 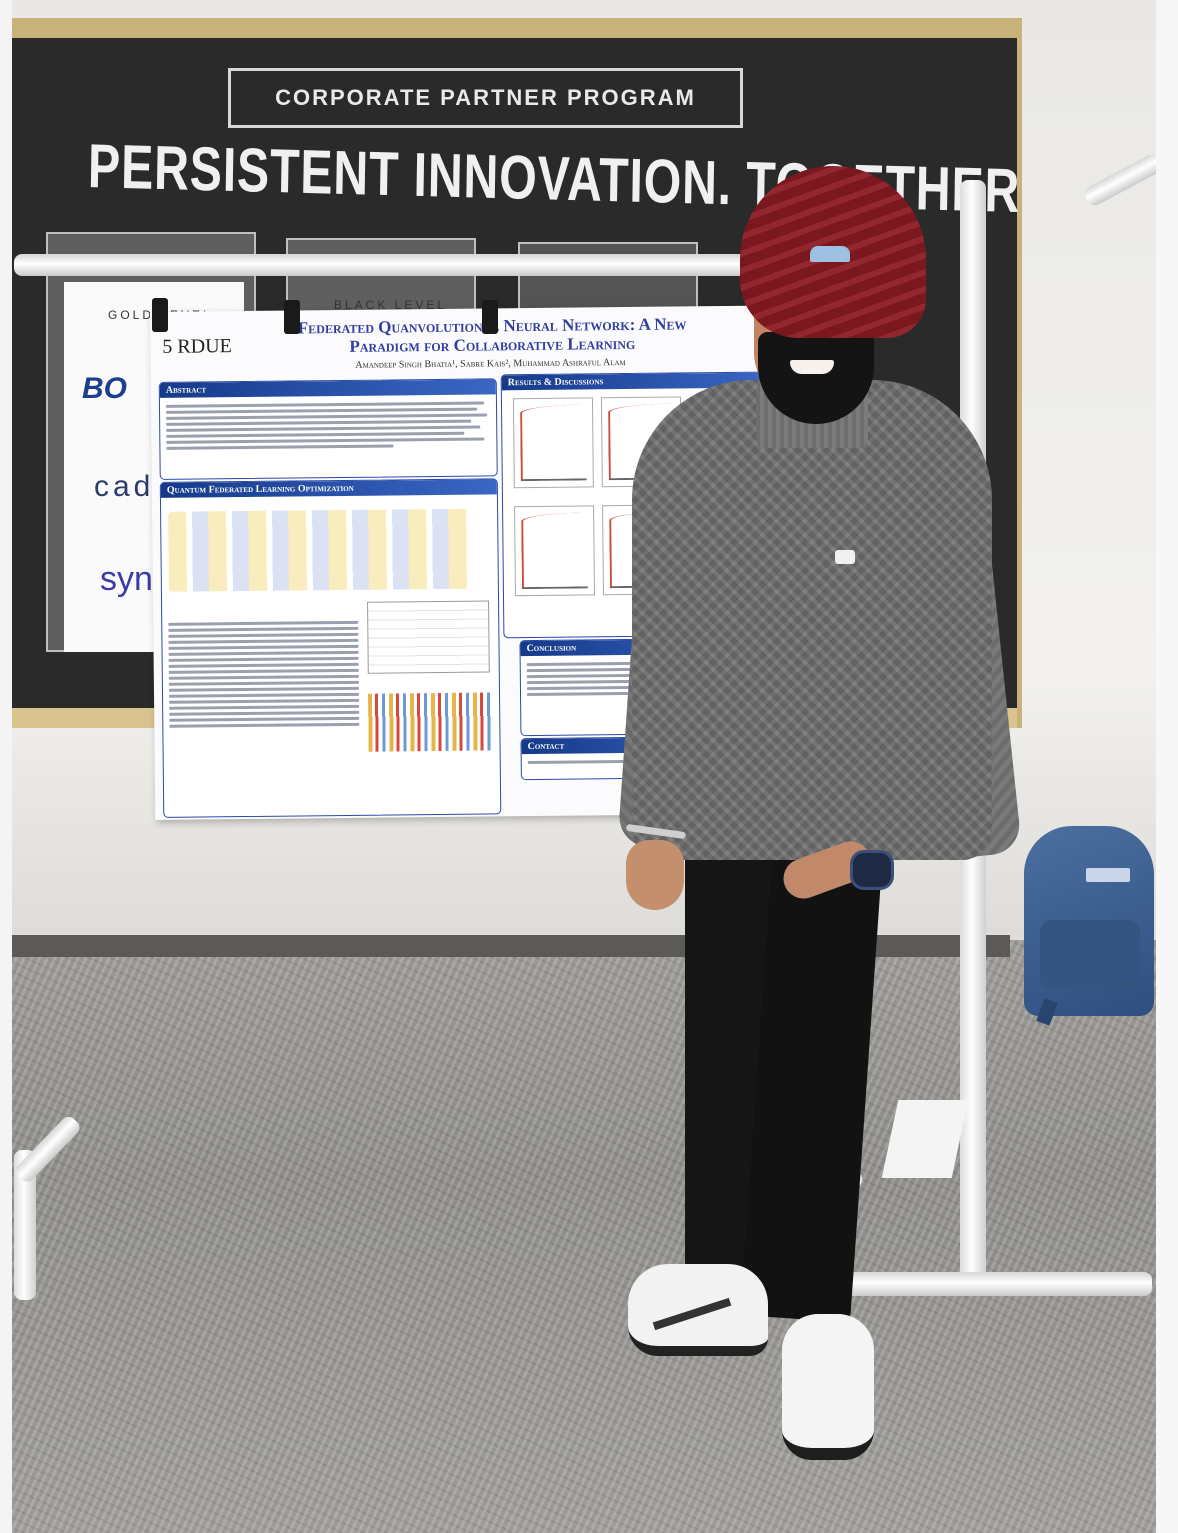 What do you see at coordinates (430, 722) in the screenshot?
I see `bar-chart-figure` at bounding box center [430, 722].